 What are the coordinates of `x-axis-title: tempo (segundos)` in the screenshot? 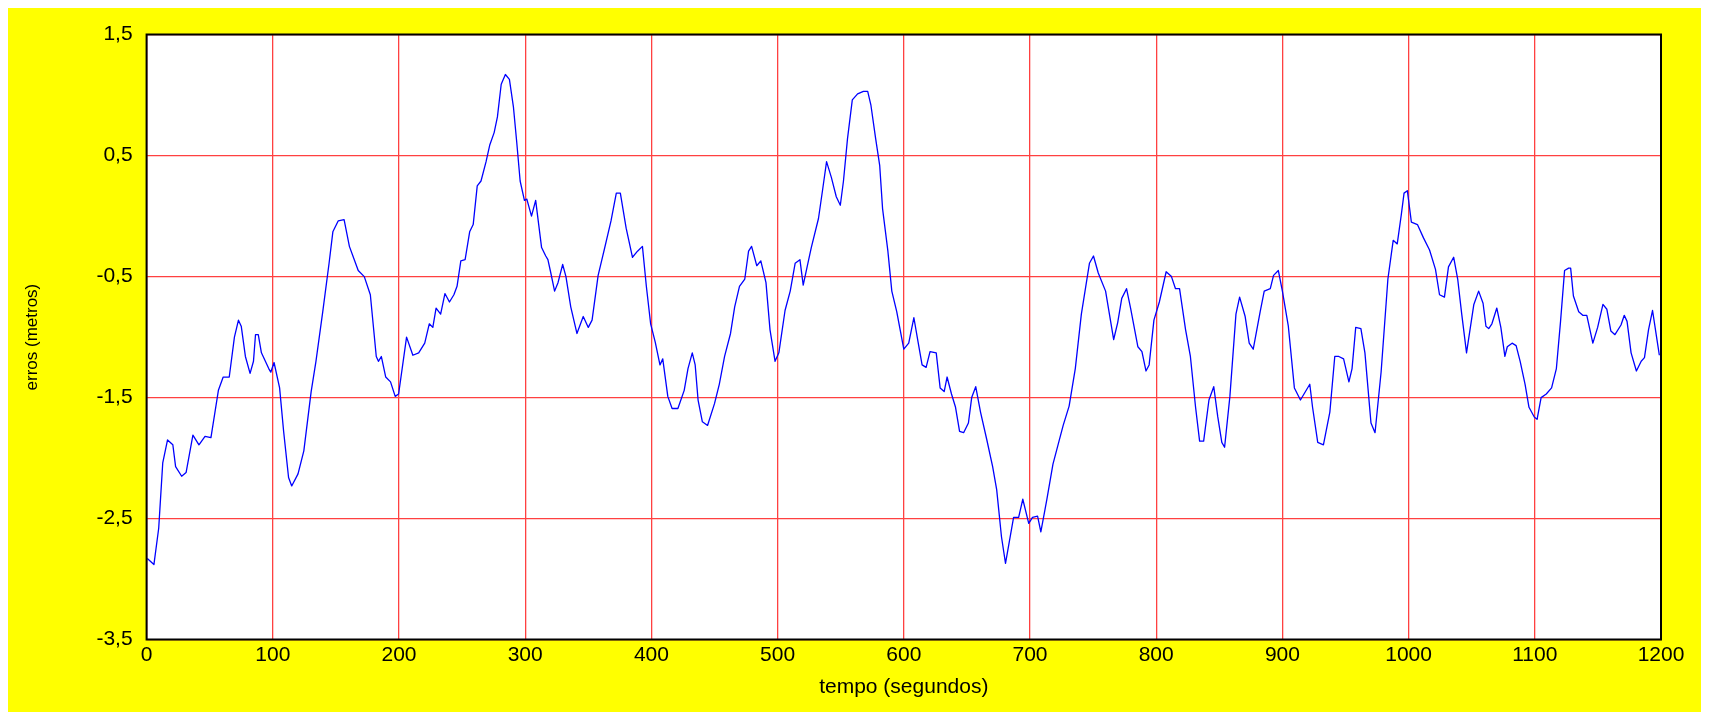 It's located at (904, 686).